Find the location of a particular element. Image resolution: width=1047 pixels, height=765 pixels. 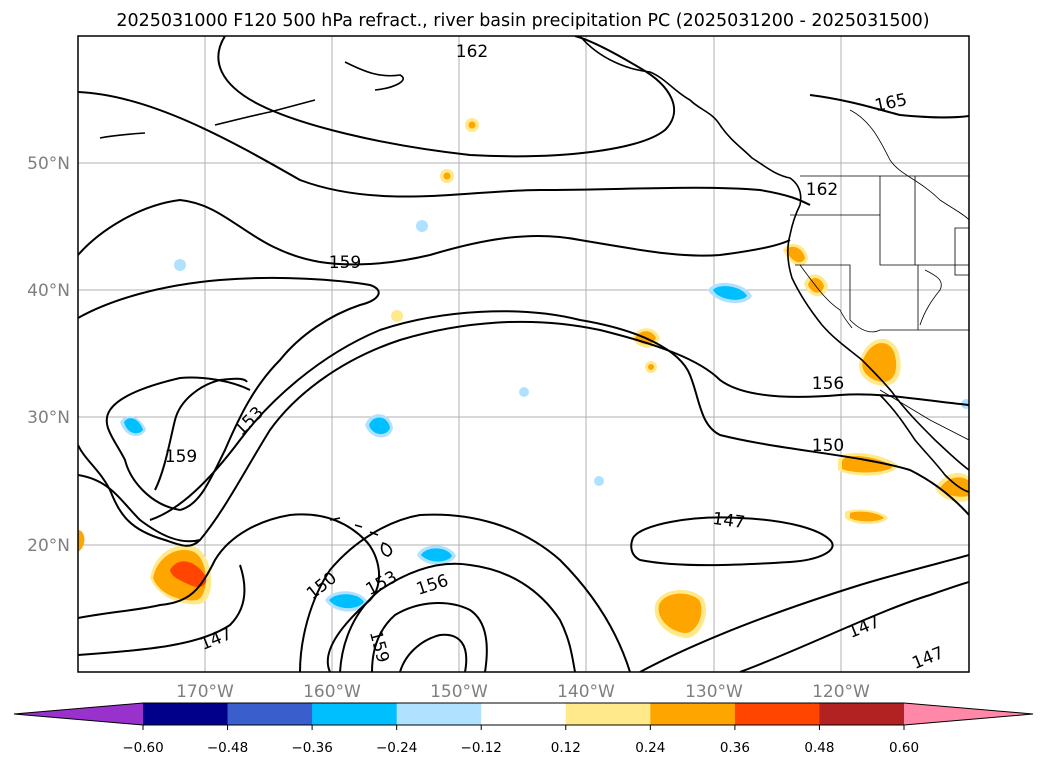

lat-tick-label: 40°N is located at coordinates (48, 291).